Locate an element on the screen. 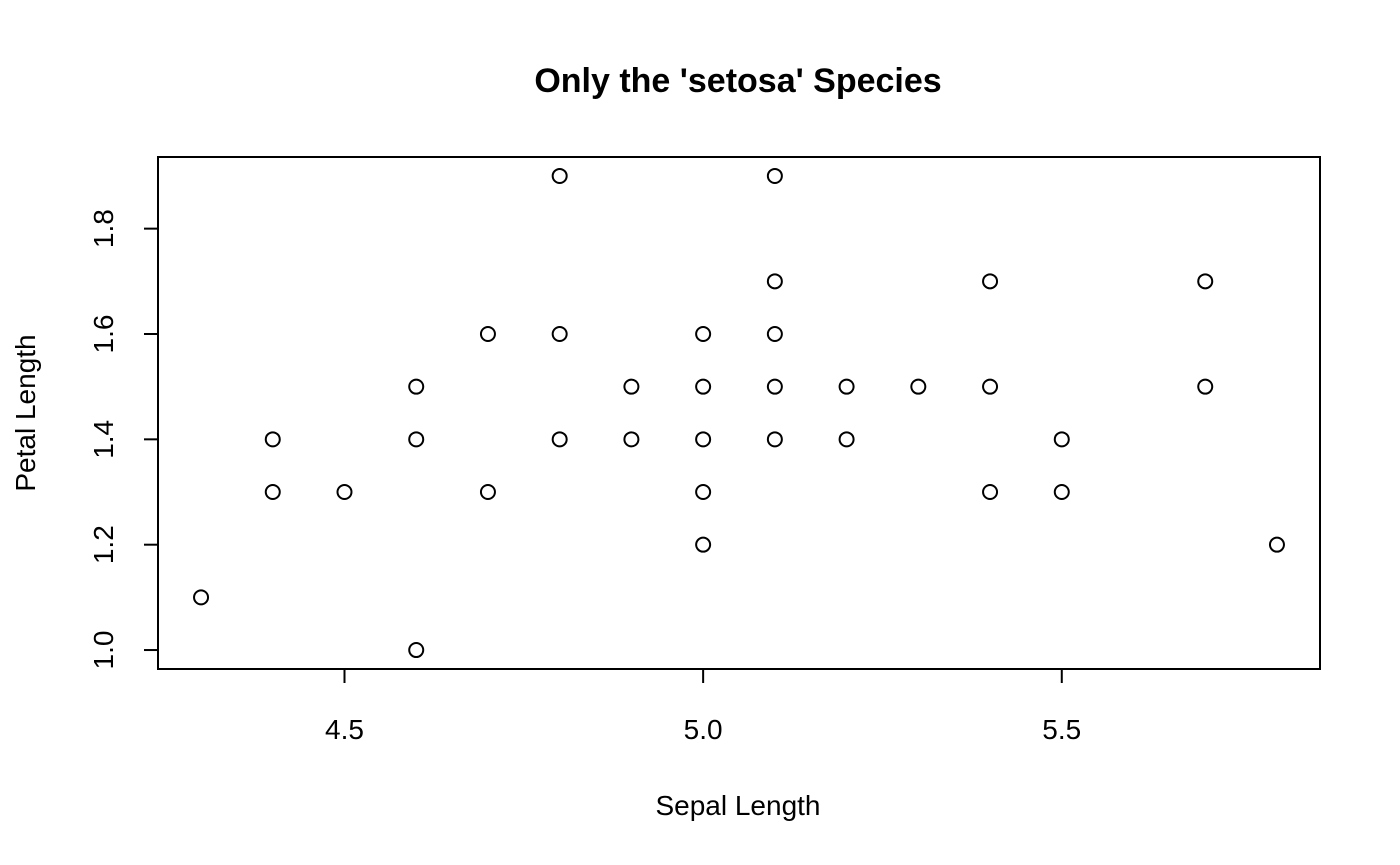 This screenshot has height=865, width=1400. y-tick-label: 1.0 is located at coordinates (103, 650).